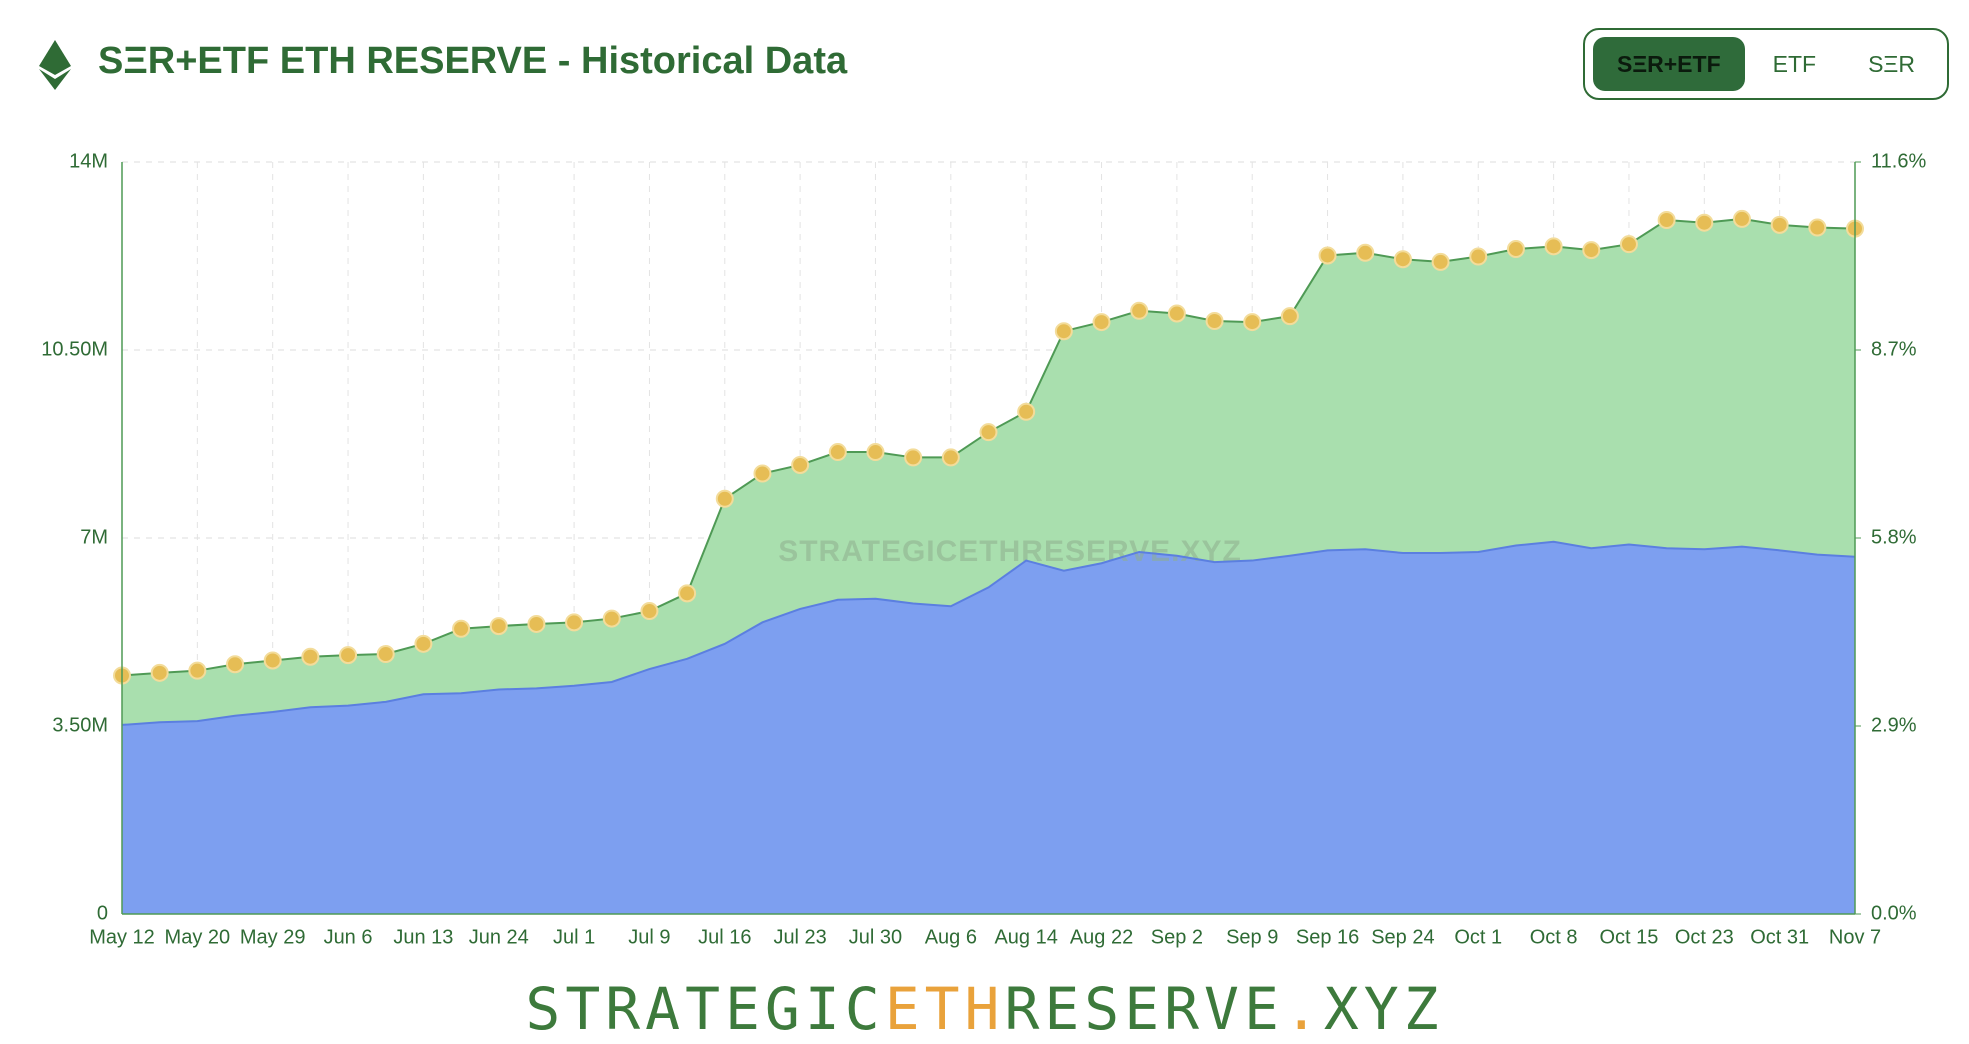  Describe the element at coordinates (88, 161) in the screenshot. I see `y-tick-label: 14M` at that location.